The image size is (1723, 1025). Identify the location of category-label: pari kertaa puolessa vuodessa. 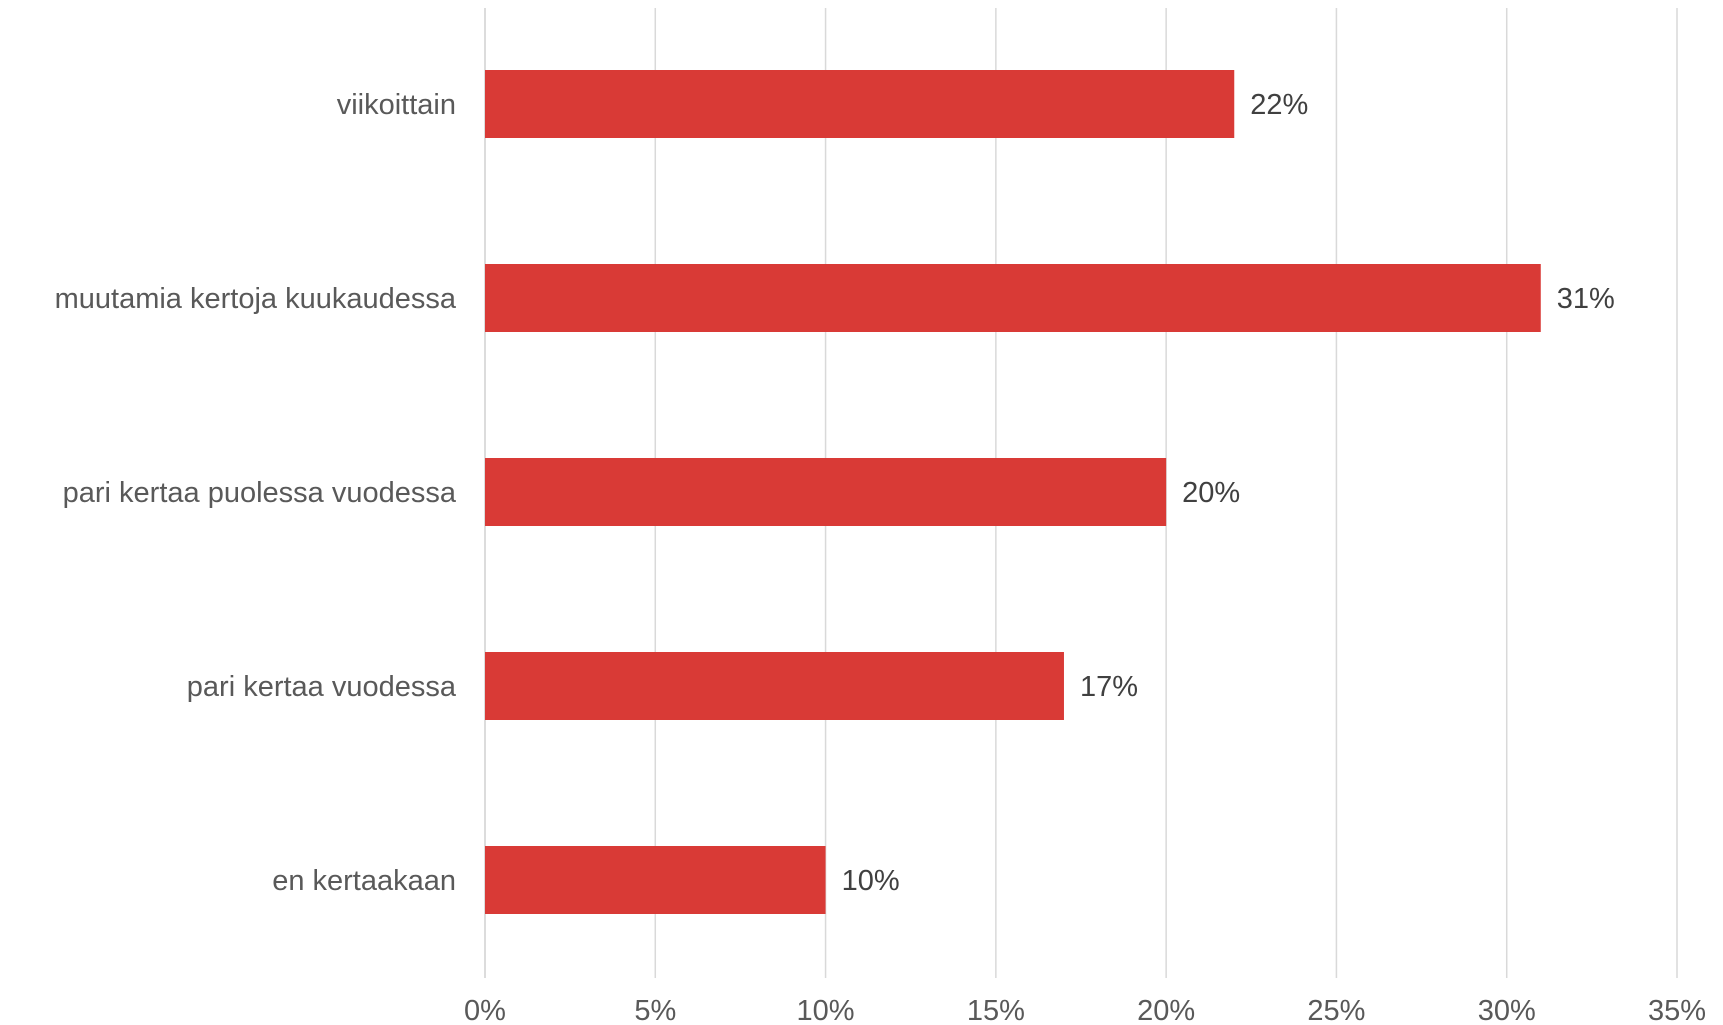
(260, 493).